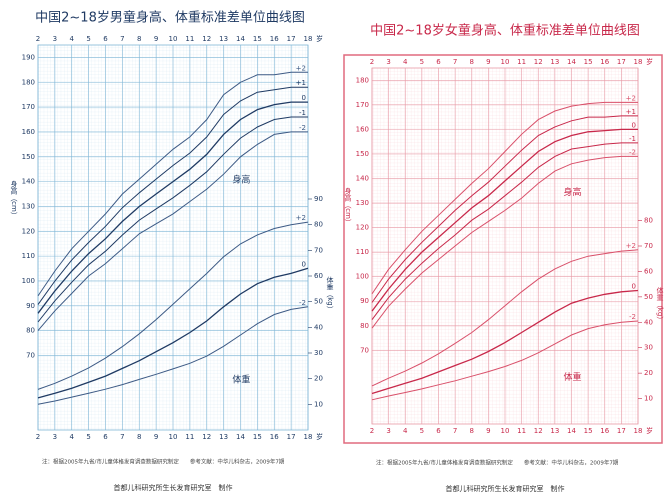  Describe the element at coordinates (648, 221) in the screenshot. I see `y2-tick-label: 80` at that location.